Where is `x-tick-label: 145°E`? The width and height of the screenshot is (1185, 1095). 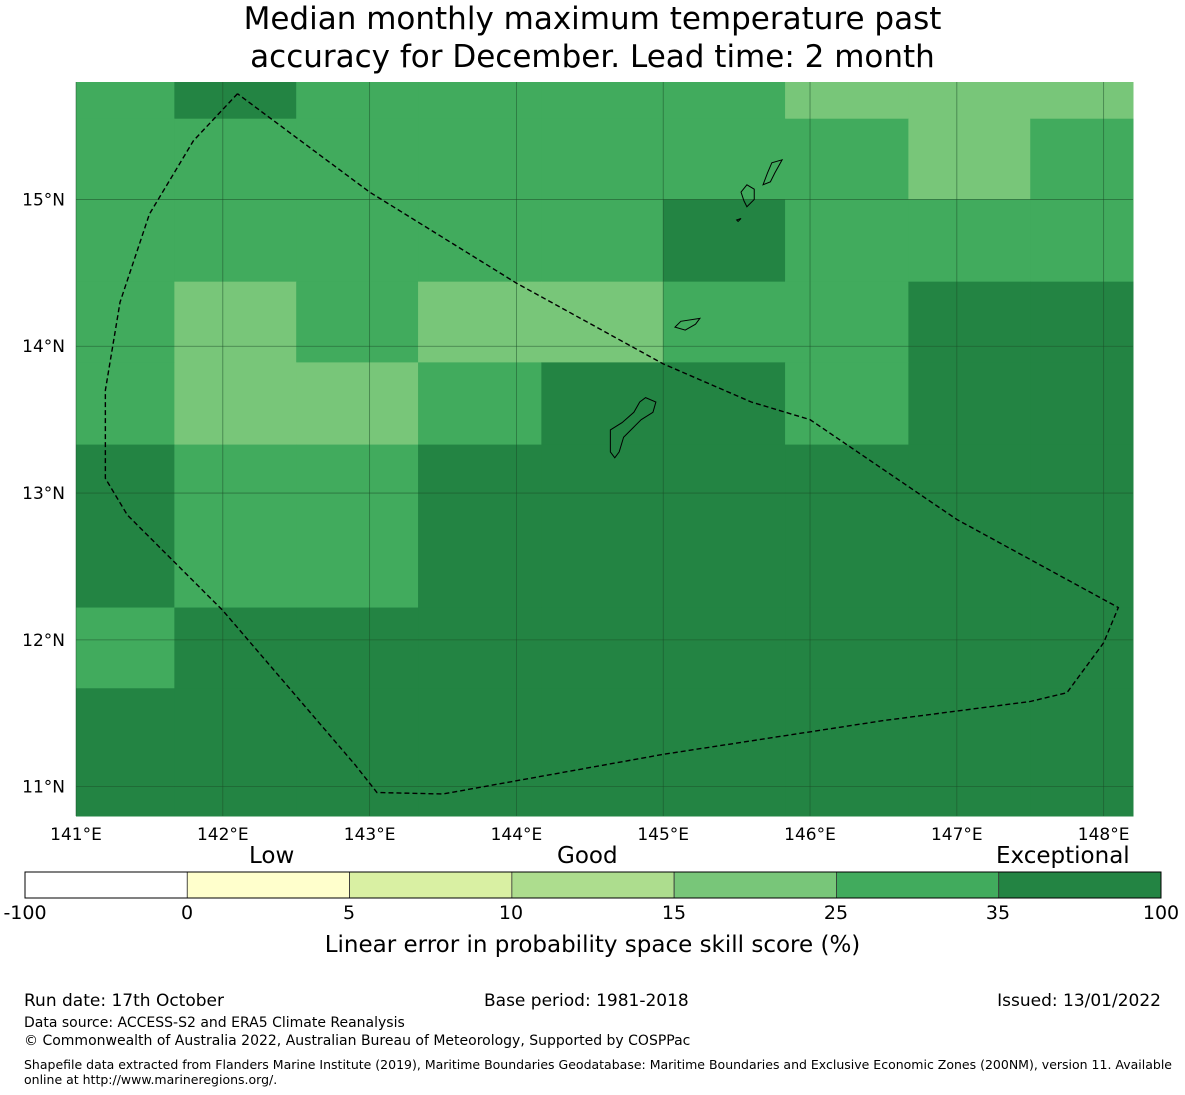 x-tick-label: 145°E is located at coordinates (663, 835).